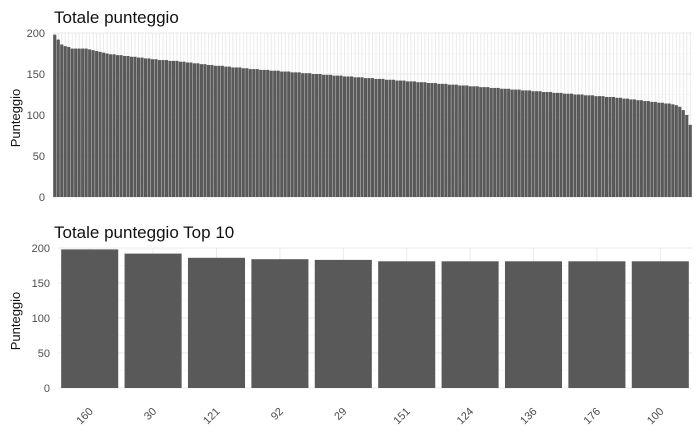 Image resolution: width=700 pixels, height=432 pixels. Describe the element at coordinates (655, 416) in the screenshot. I see `x-tick-label: 100` at that location.